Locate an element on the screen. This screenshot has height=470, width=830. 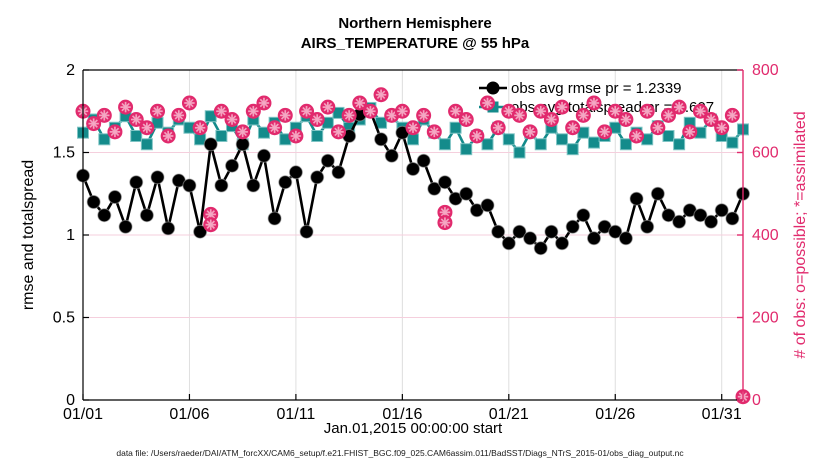
x-tick-label: 01/31 is located at coordinates (722, 414).